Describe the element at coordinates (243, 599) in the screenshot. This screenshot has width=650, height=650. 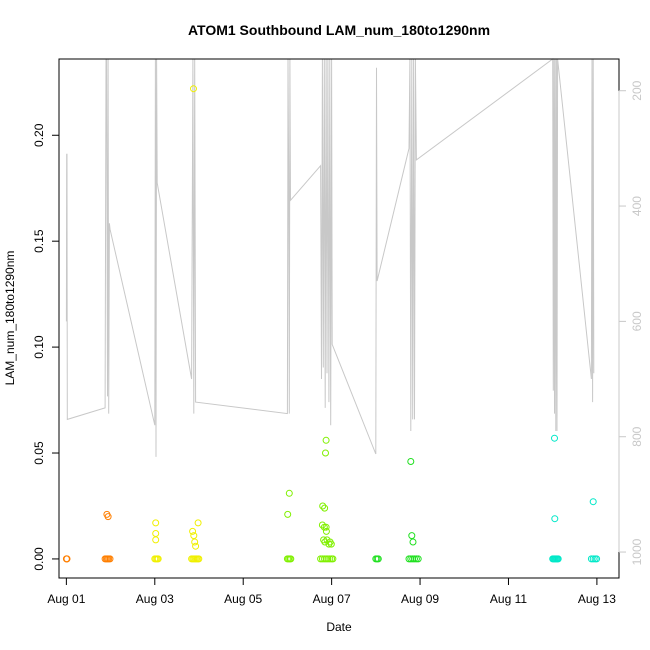
I see `x-tick-label: Aug 05` at that location.